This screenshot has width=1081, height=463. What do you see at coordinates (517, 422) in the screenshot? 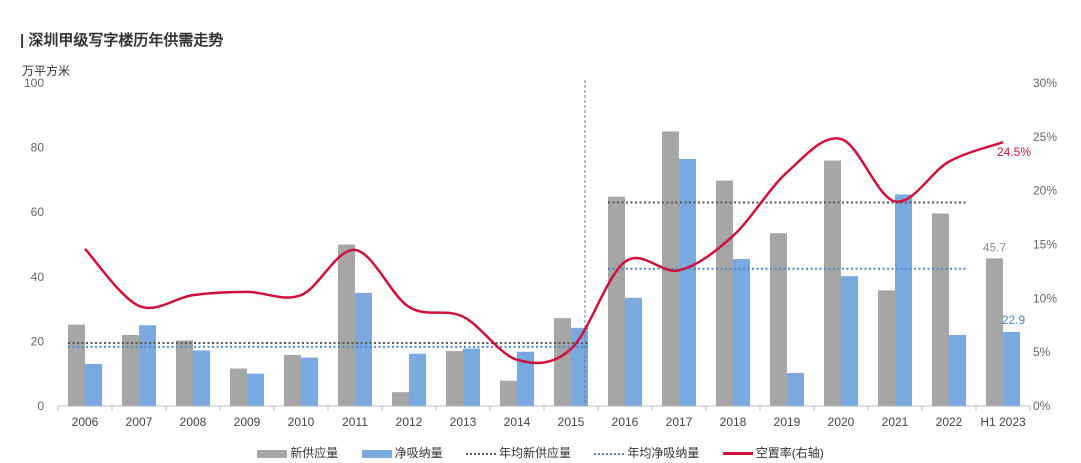
I see `x-tick-label: 2014` at bounding box center [517, 422].